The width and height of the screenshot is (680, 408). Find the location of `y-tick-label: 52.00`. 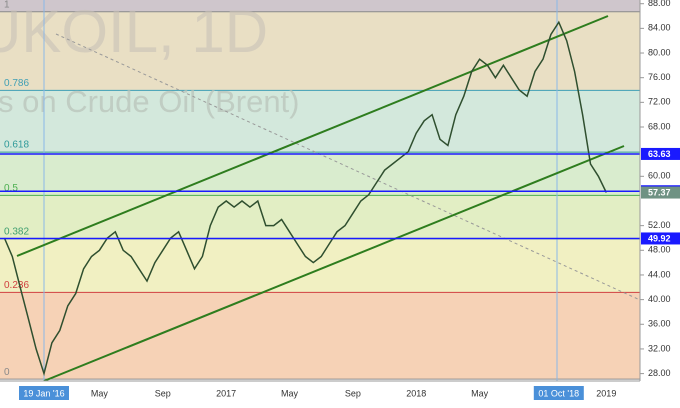

y-tick-label: 52.00 is located at coordinates (659, 225).